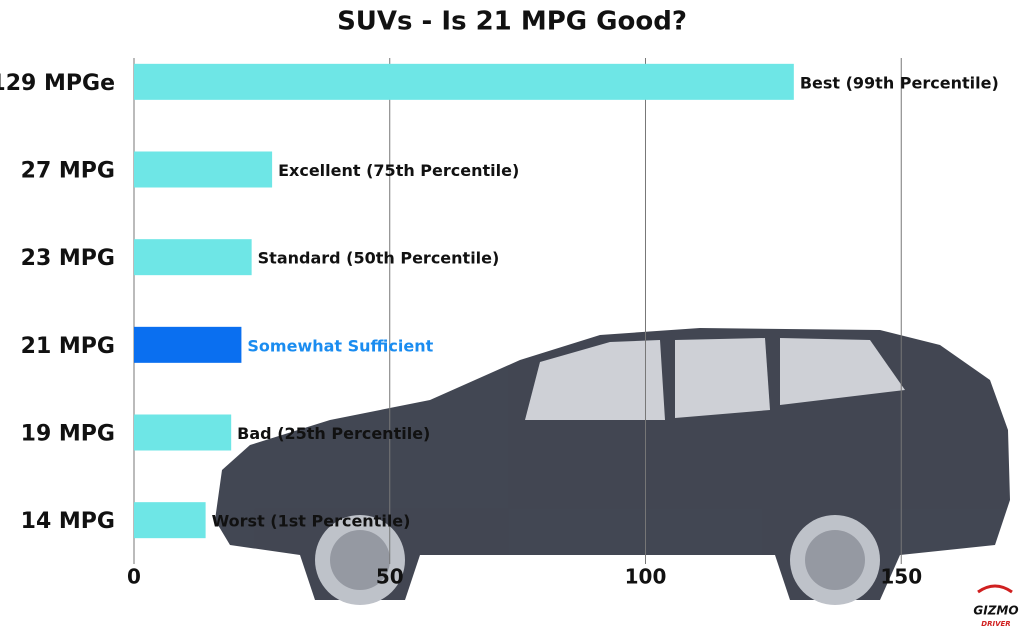  I want to click on x-tick-label: 0, so click(134, 577).